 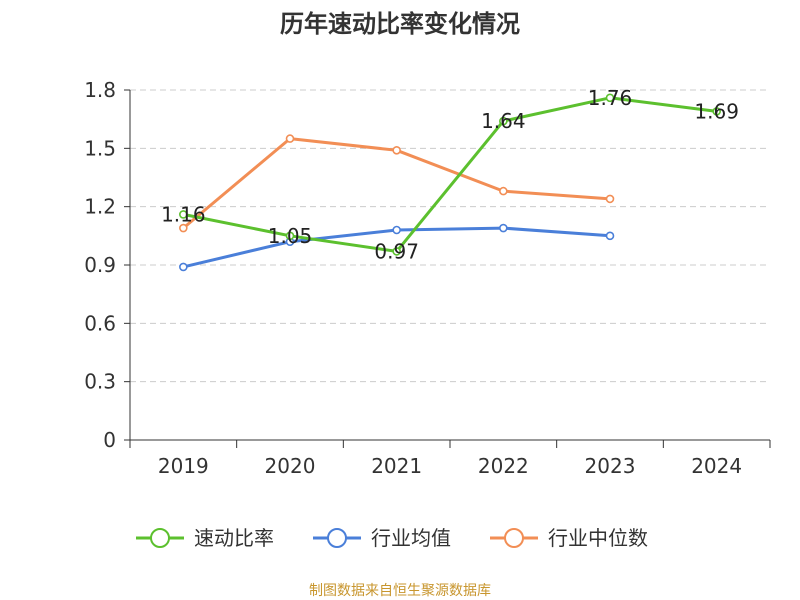 I want to click on legend-label: 速动比率, so click(x=234, y=538).